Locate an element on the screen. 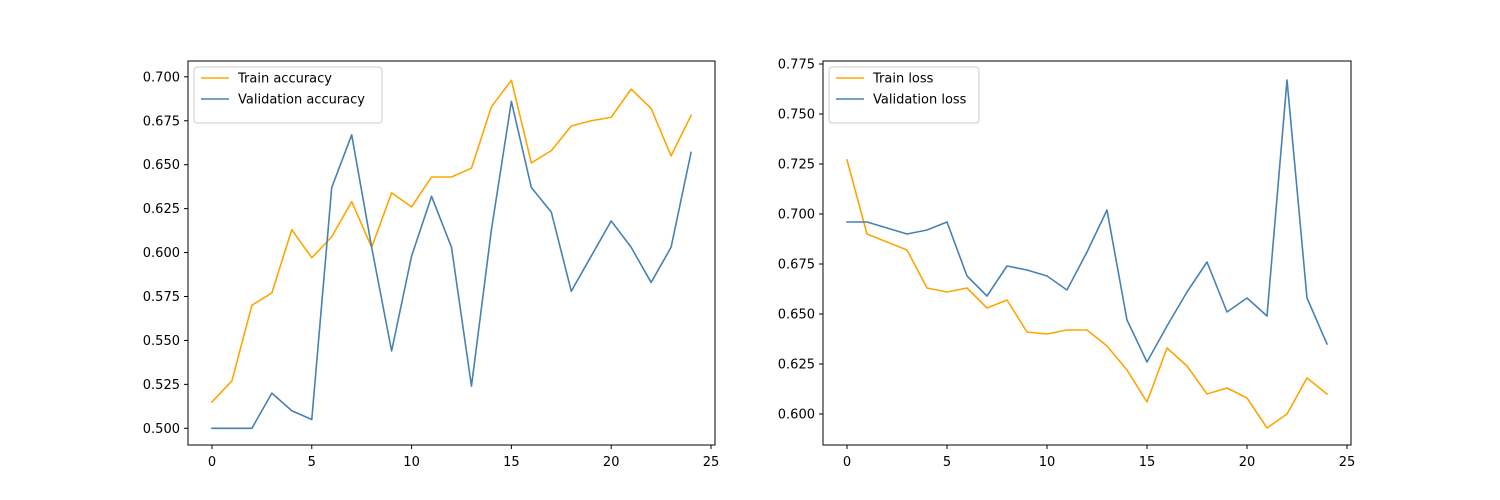 The height and width of the screenshot is (500, 1500). loss-y-tick-label: 0.650 is located at coordinates (796, 315).